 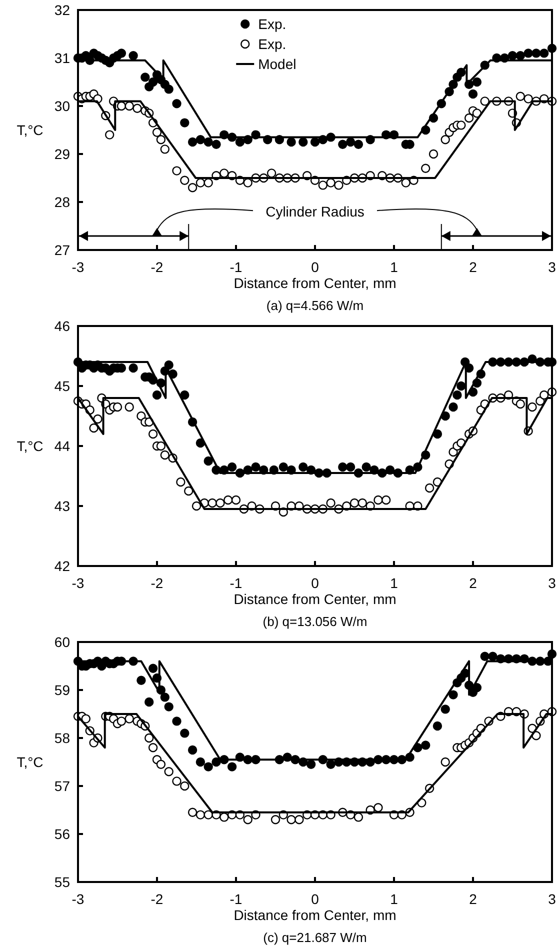 I want to click on y-tick-label: 46, so click(x=62, y=326).